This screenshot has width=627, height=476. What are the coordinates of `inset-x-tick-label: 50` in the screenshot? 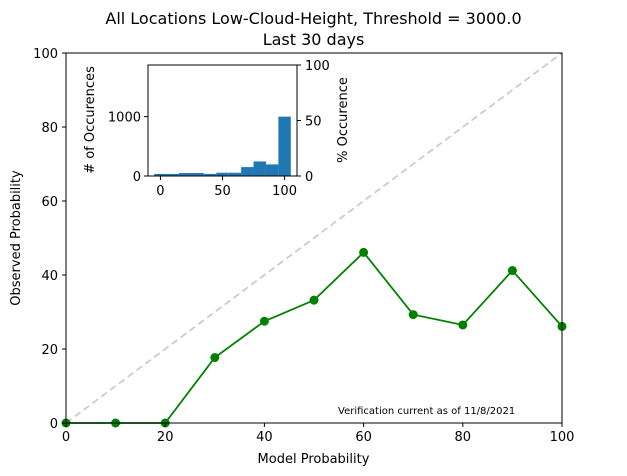 It's located at (222, 191).